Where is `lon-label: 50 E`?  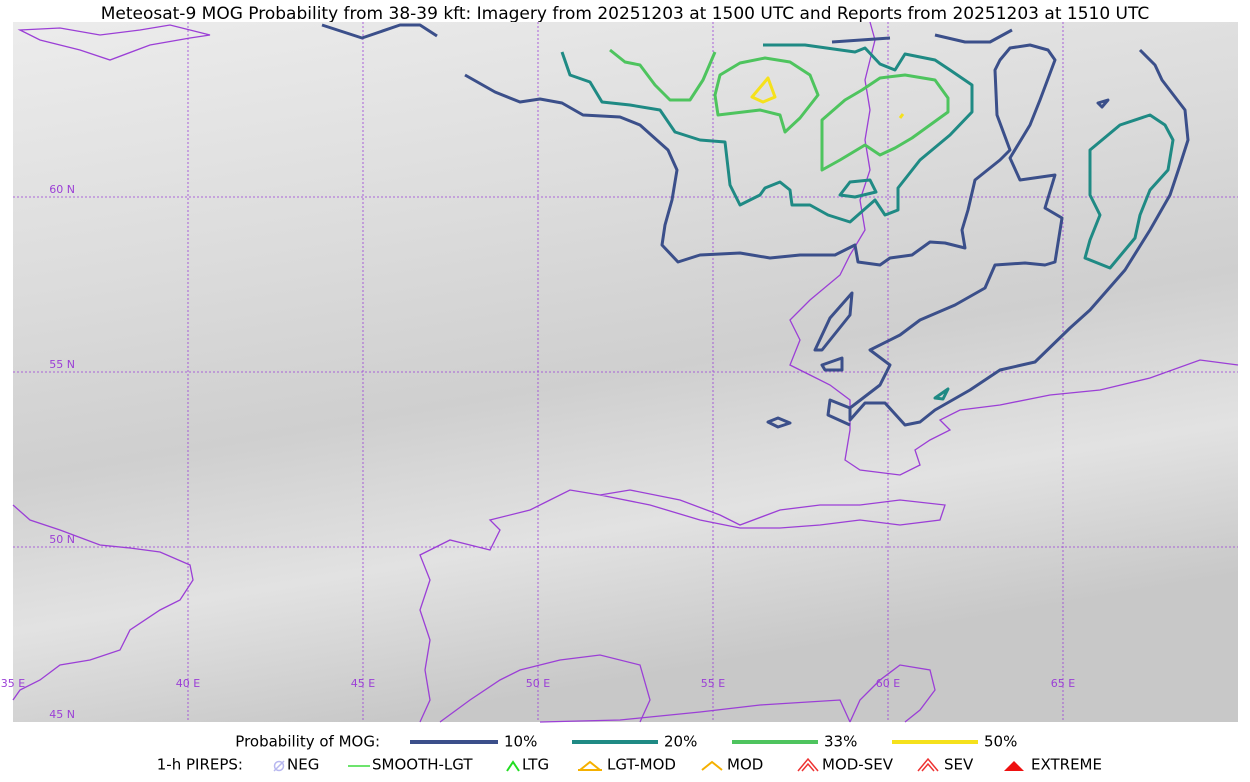 lon-label: 50 E is located at coordinates (538, 683).